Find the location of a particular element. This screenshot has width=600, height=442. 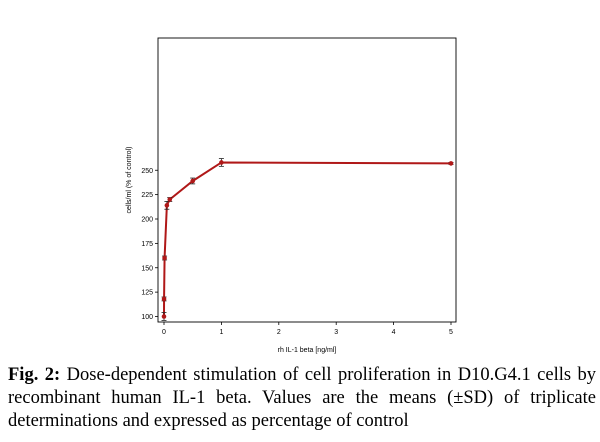

y-tick-label: 100 is located at coordinates (147, 317).